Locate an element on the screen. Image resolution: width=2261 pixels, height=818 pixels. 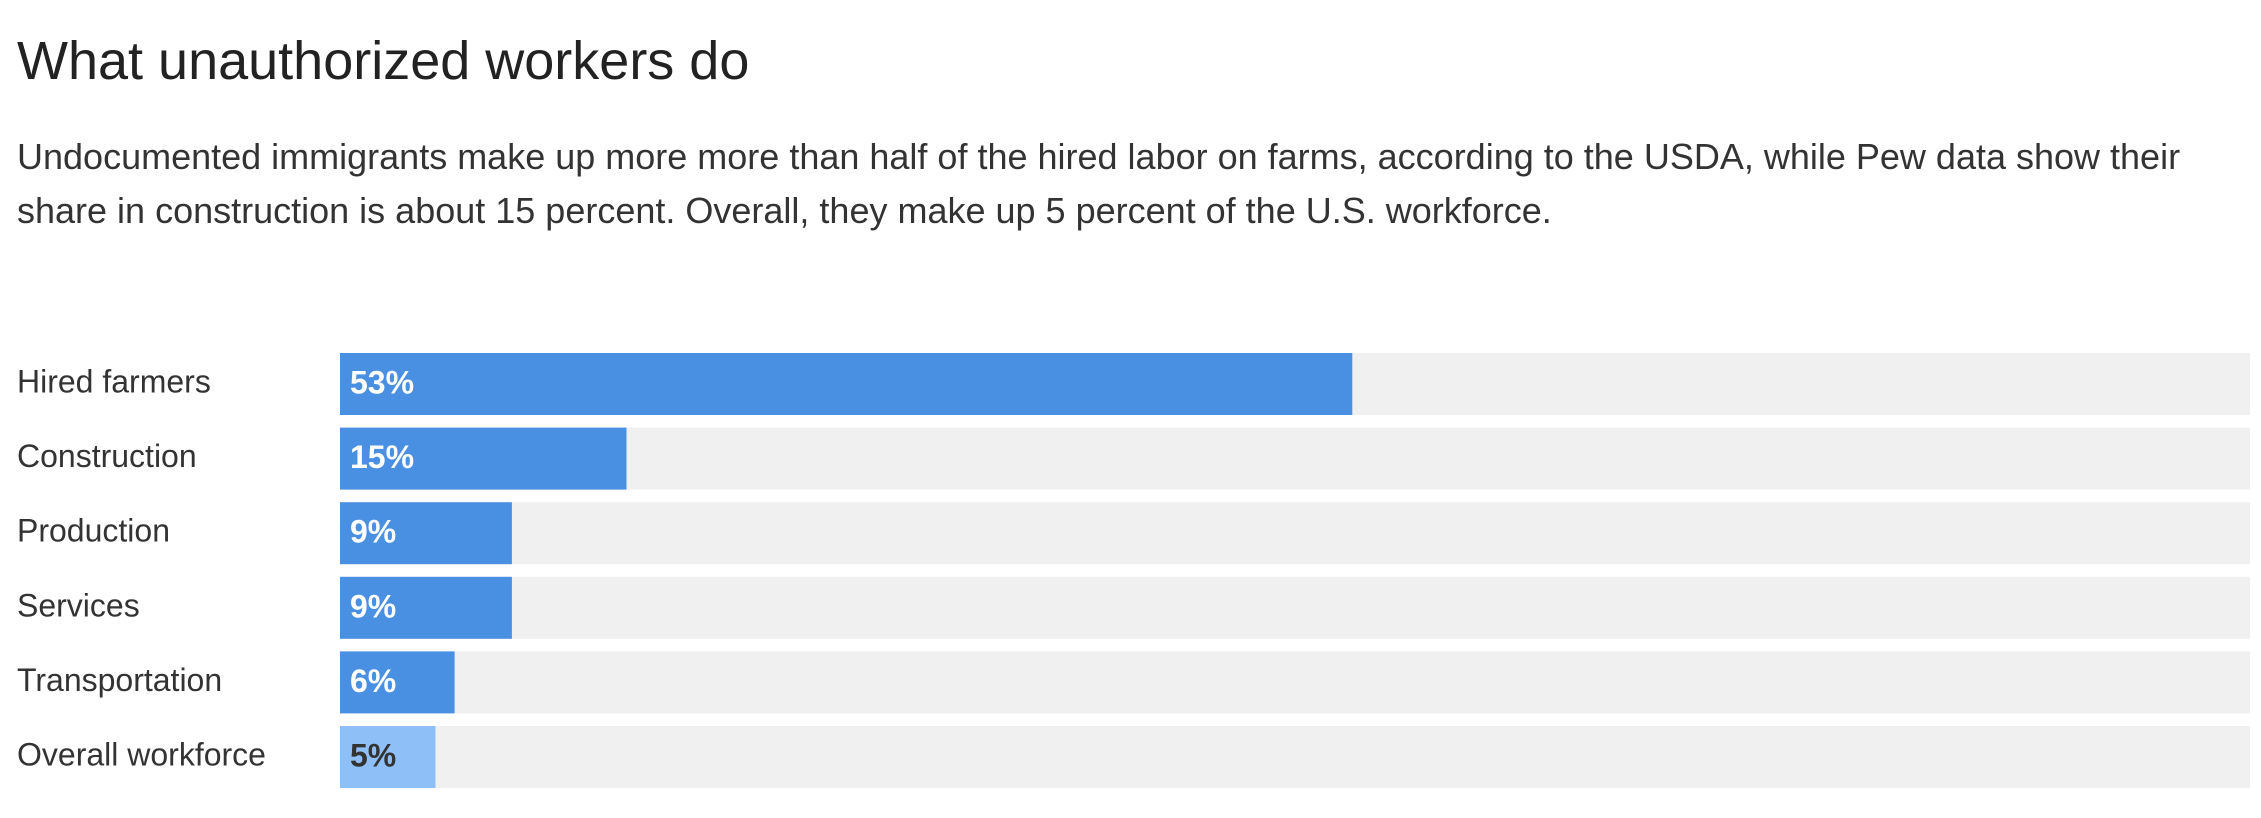
value-label: 53% is located at coordinates (382, 382).